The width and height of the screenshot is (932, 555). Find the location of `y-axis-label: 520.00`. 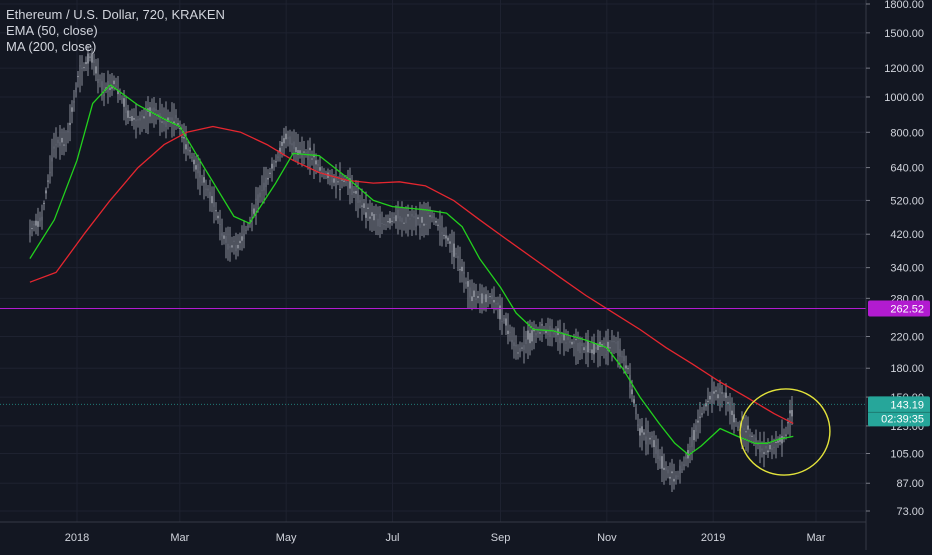

y-axis-label: 520.00 is located at coordinates (907, 201).